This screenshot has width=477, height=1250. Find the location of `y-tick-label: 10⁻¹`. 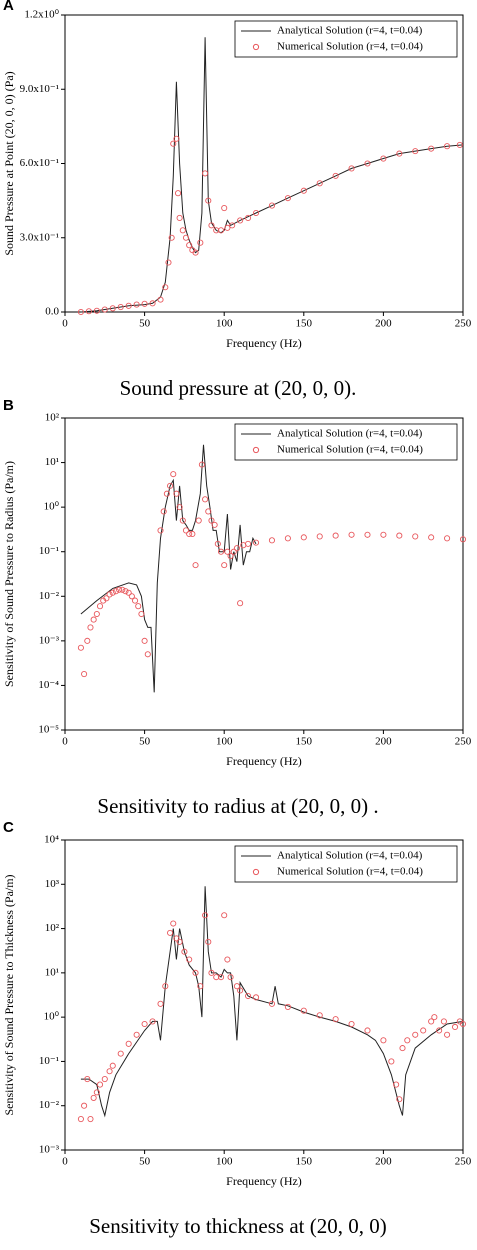

y-tick-label: 10⁻¹ is located at coordinates (49, 1061).